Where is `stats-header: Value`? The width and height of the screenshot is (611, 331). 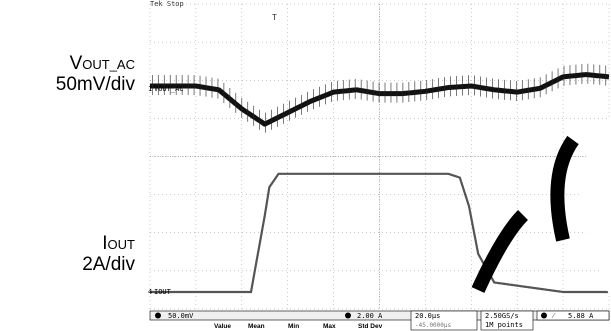 stats-header: Value is located at coordinates (222, 326).